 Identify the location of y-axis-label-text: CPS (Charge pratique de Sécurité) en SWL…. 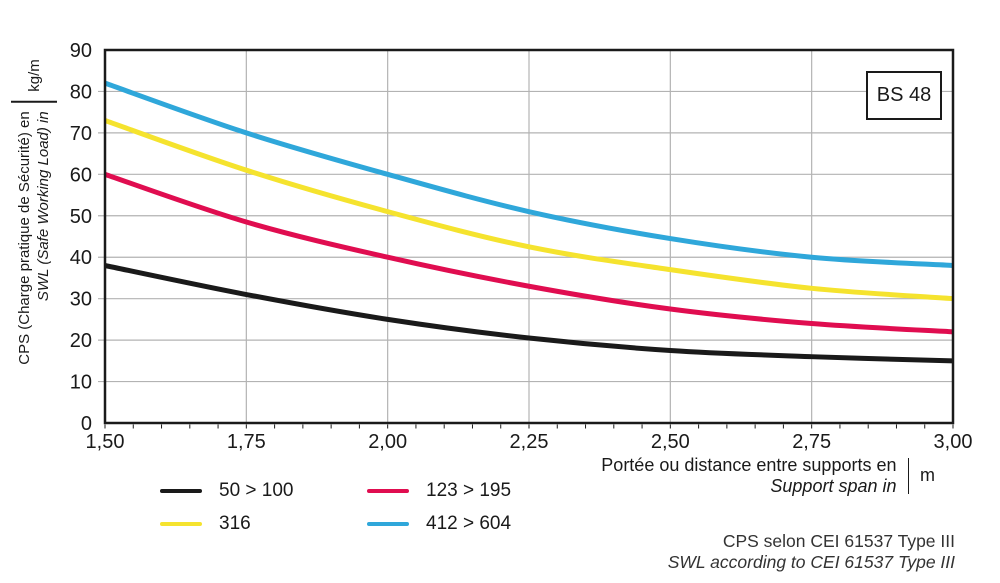
(34, 237).